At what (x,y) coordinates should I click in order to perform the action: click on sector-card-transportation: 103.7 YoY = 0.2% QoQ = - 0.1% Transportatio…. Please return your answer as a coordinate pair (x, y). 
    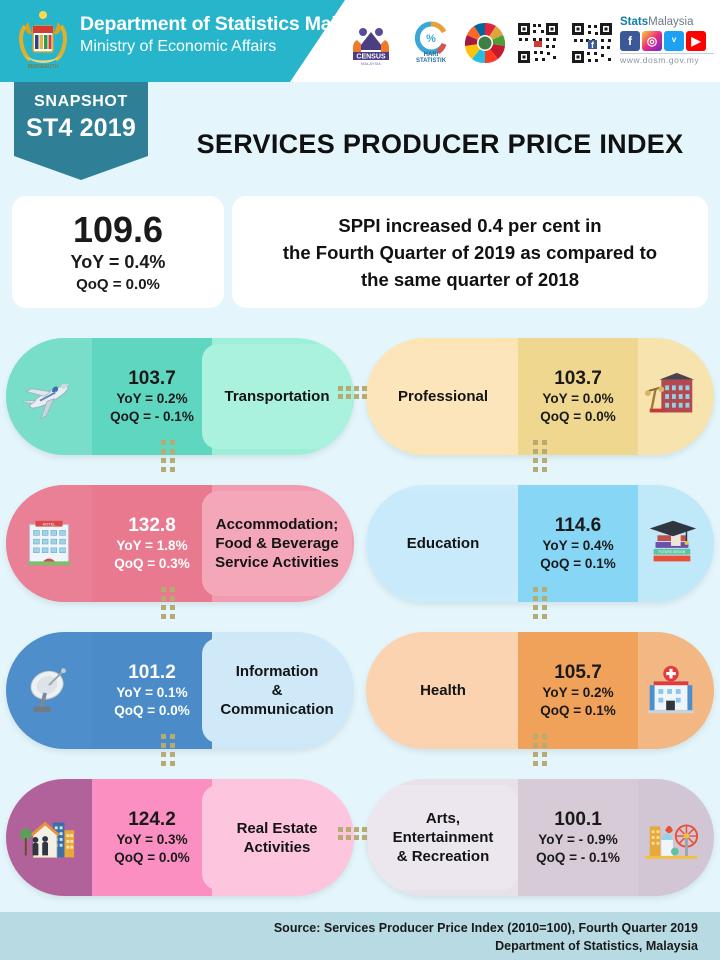
    Looking at the image, I should click on (180, 396).